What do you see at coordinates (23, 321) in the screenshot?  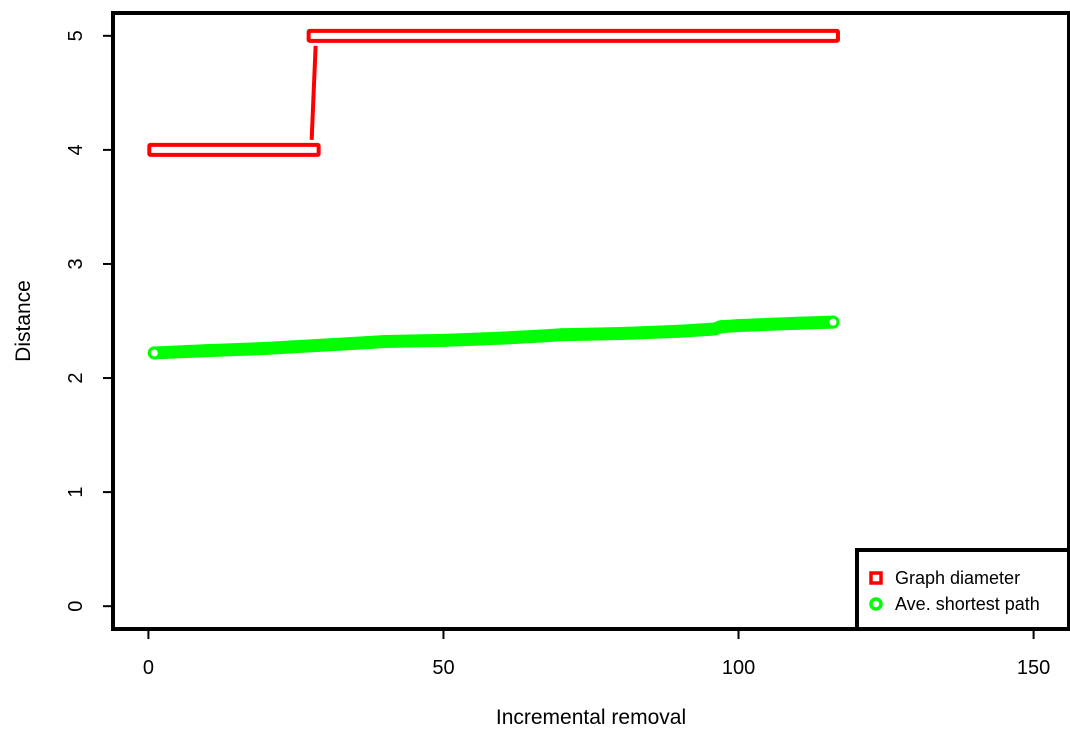 I see `y-axis-title: Distance` at bounding box center [23, 321].